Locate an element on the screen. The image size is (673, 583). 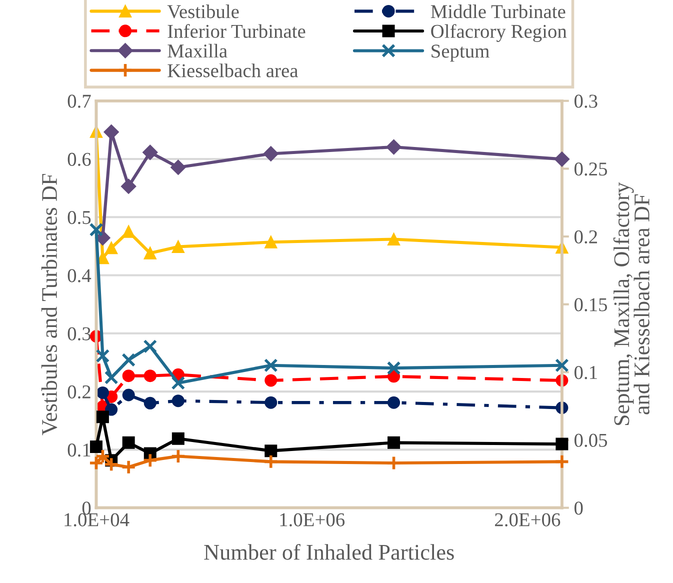
x-tick-label: 1.0E+04 is located at coordinates (97, 519).